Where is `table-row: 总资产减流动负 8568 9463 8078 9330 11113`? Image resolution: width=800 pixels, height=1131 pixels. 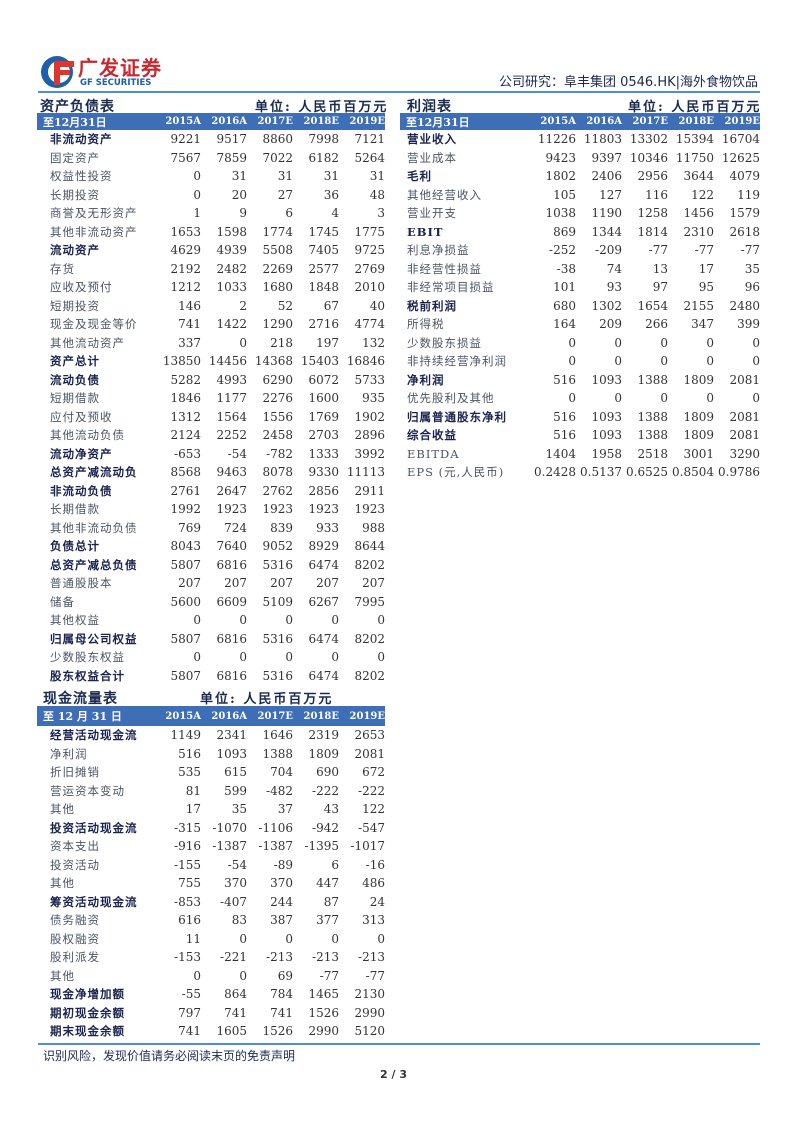
table-row: 总资产减流动负 8568 9463 8078 9330 11113 is located at coordinates (211, 472).